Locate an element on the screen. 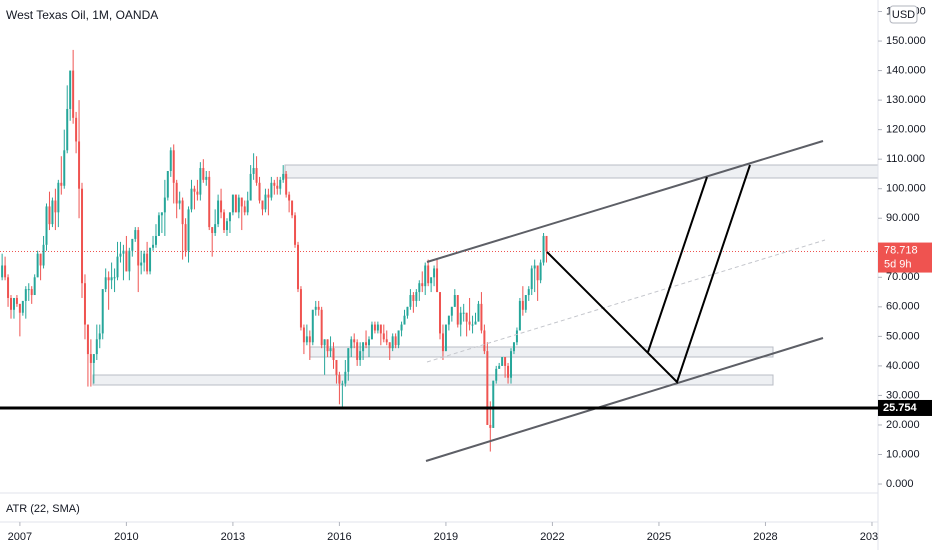  x-tick-label: 2016 is located at coordinates (339, 537).